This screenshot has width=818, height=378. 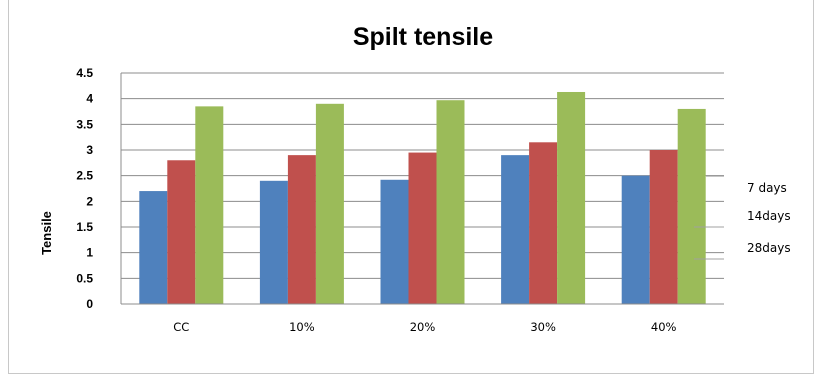 I want to click on bar-28days-10%, so click(x=329, y=203).